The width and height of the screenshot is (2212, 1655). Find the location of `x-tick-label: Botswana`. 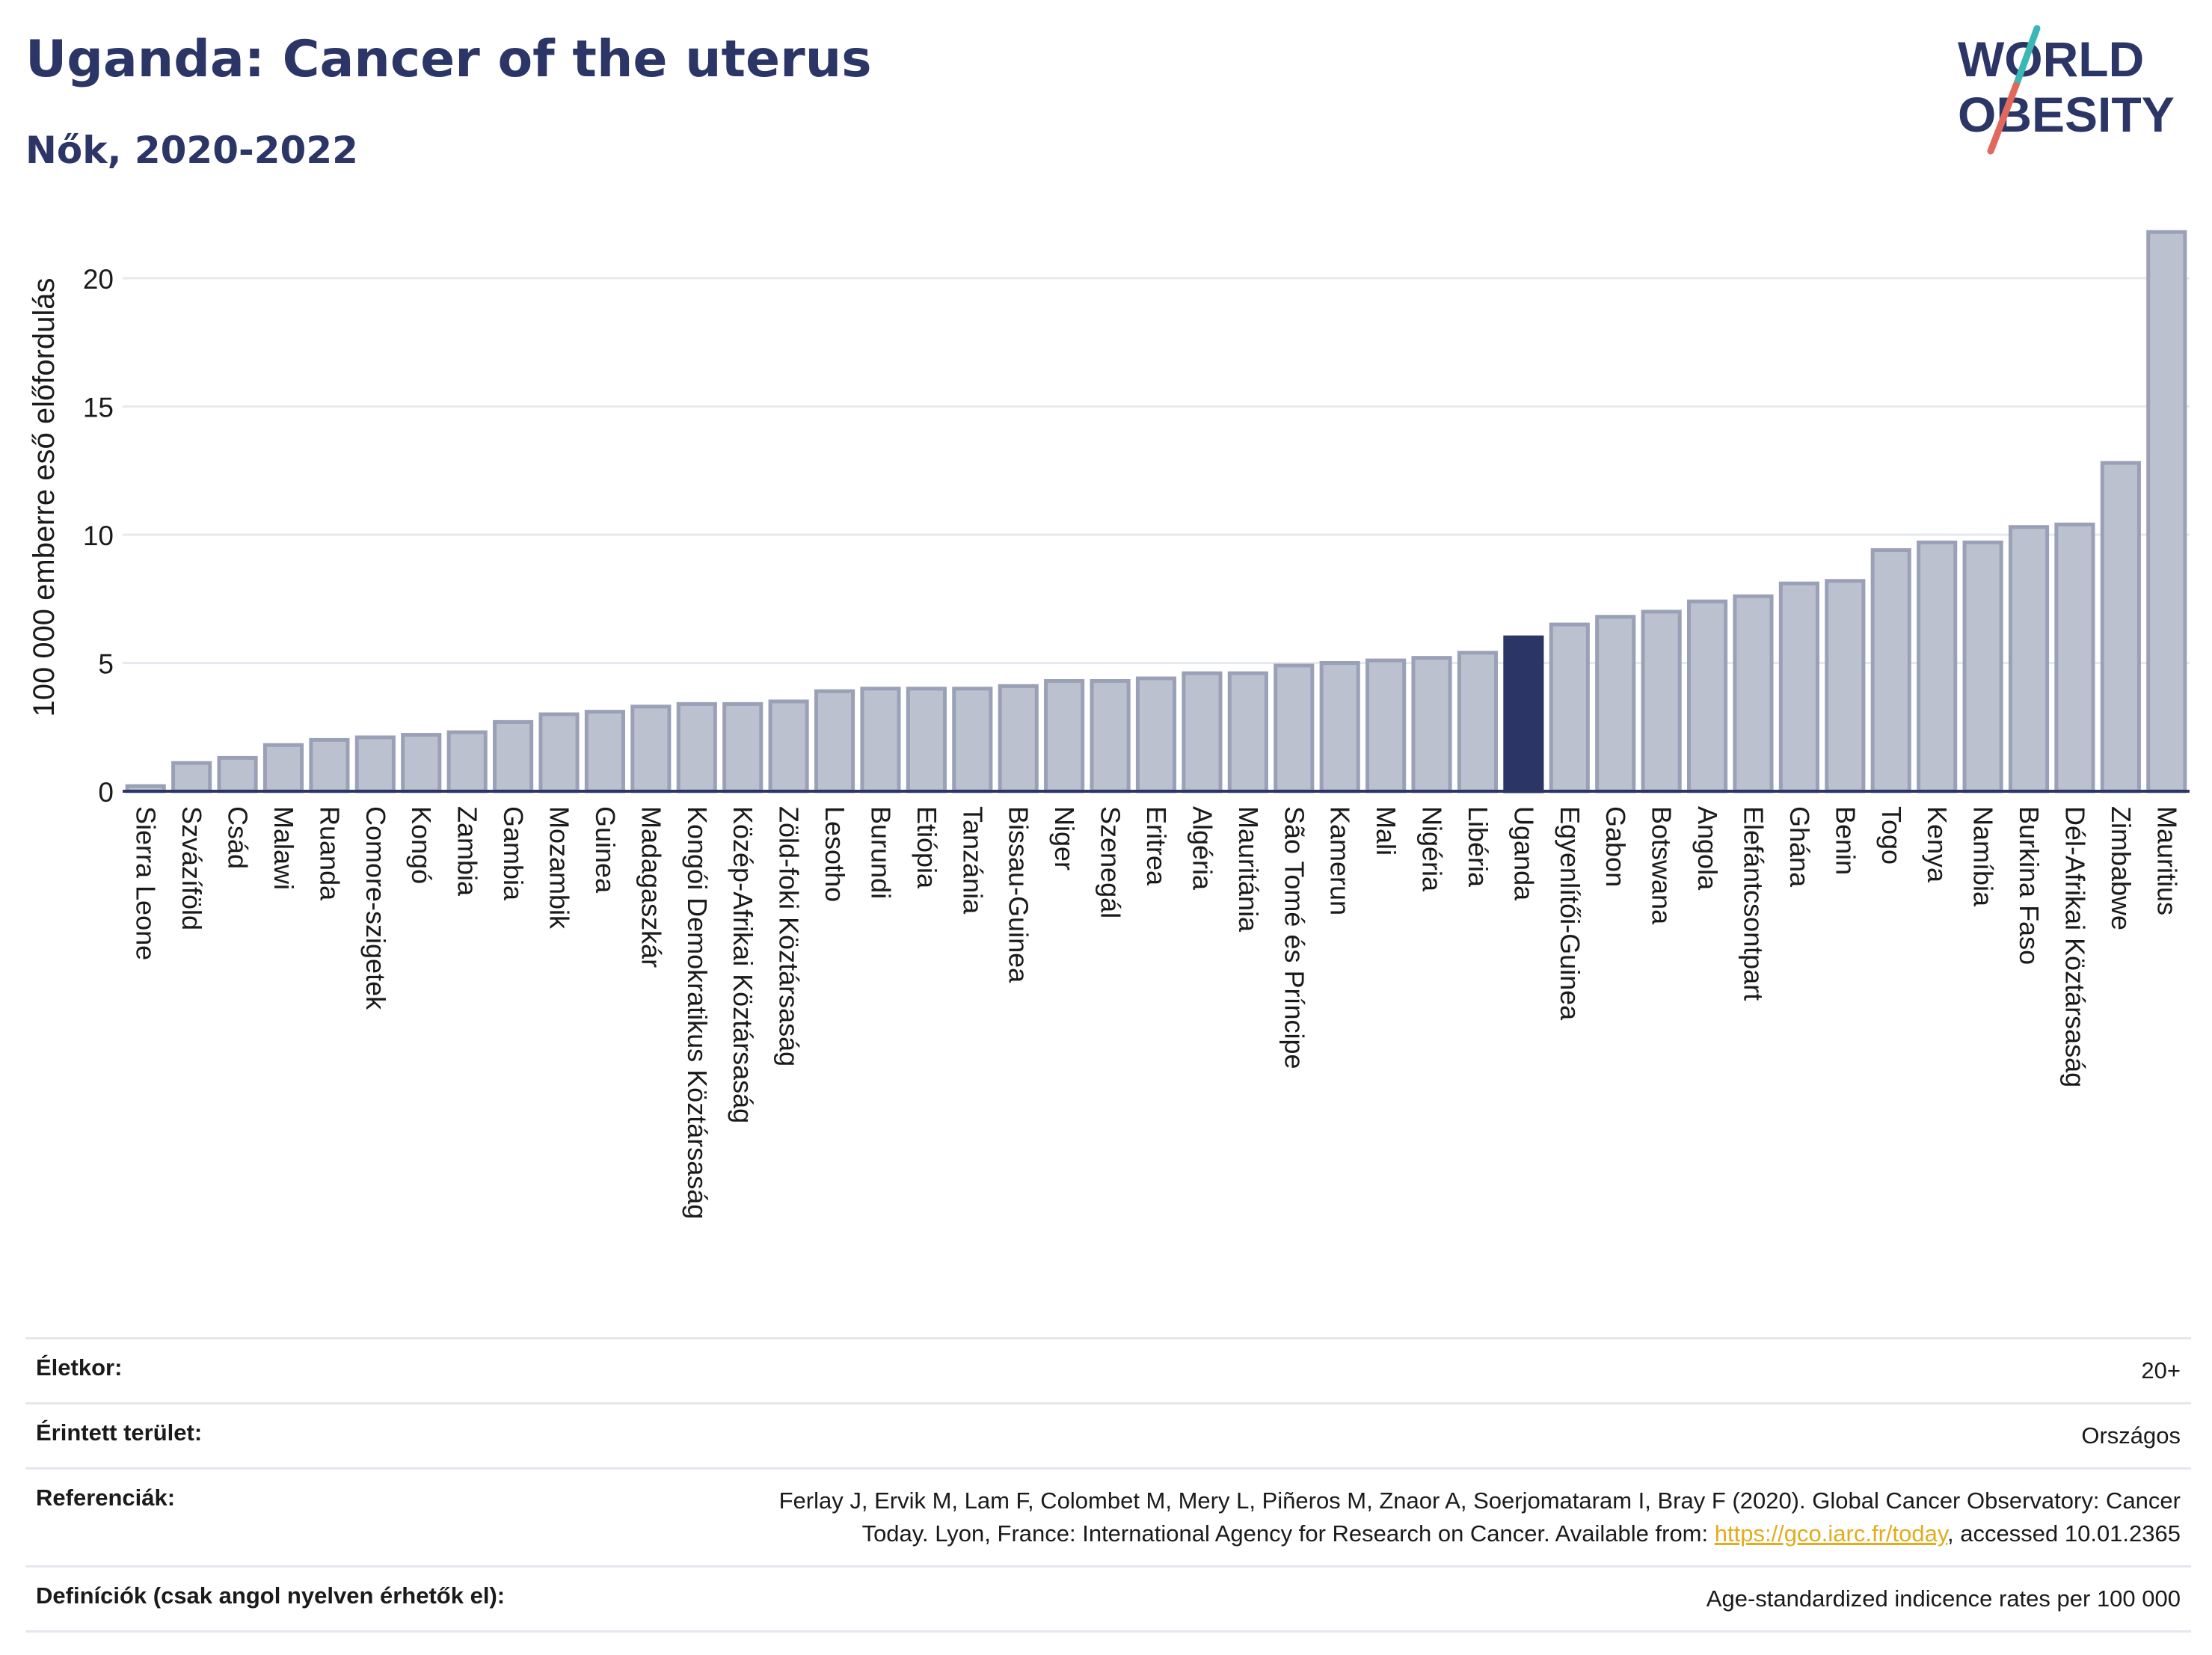

x-tick-label: Botswana is located at coordinates (1662, 865).